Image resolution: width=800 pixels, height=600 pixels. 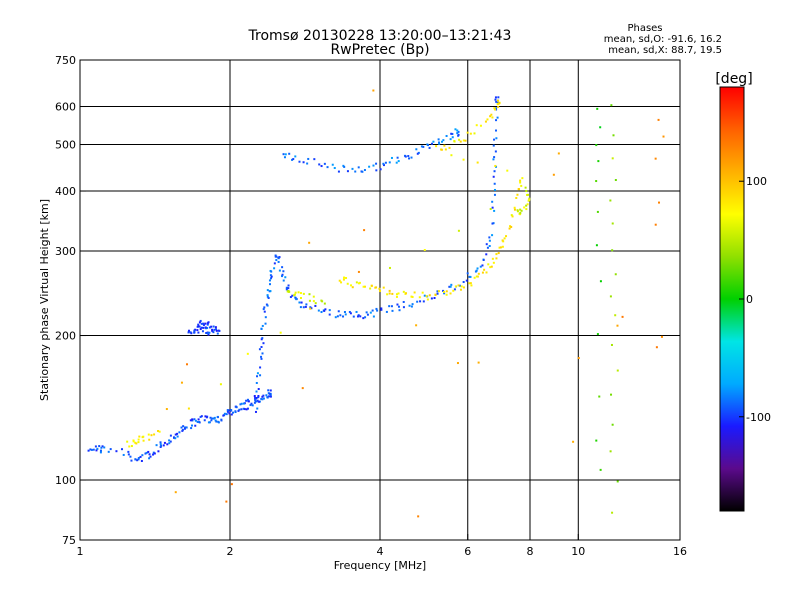 I want to click on y-tick-label: 750, so click(x=65, y=60).